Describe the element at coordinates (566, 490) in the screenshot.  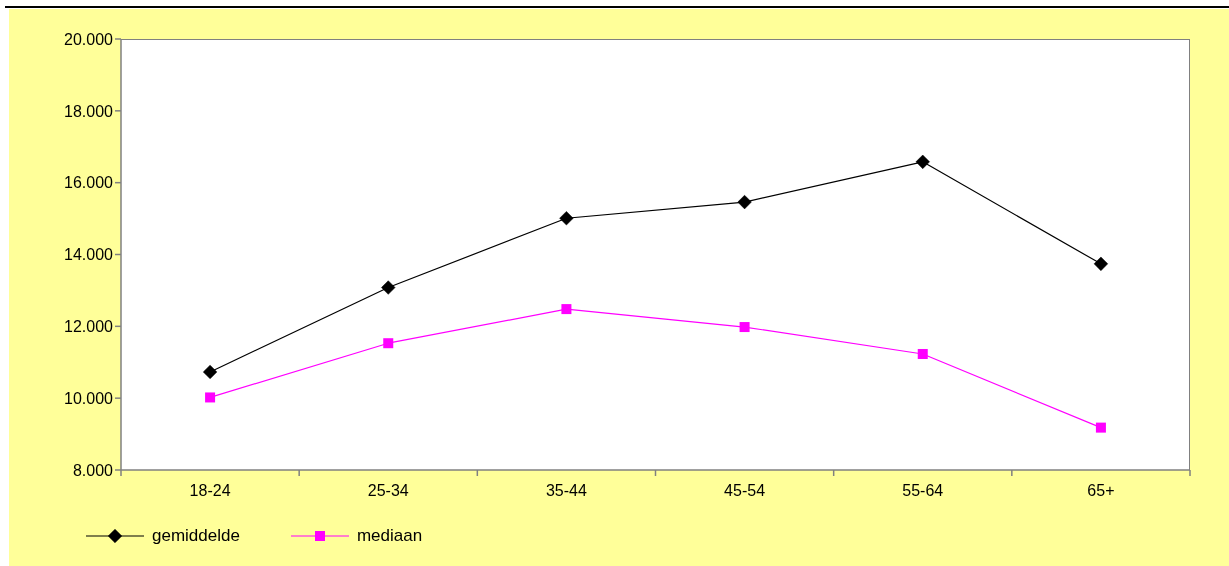
I see `x-tick-label: 35-44` at that location.